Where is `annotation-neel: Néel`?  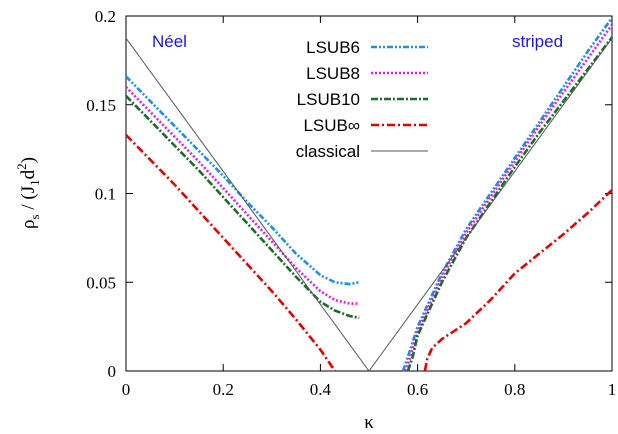
annotation-neel: Néel is located at coordinates (169, 41).